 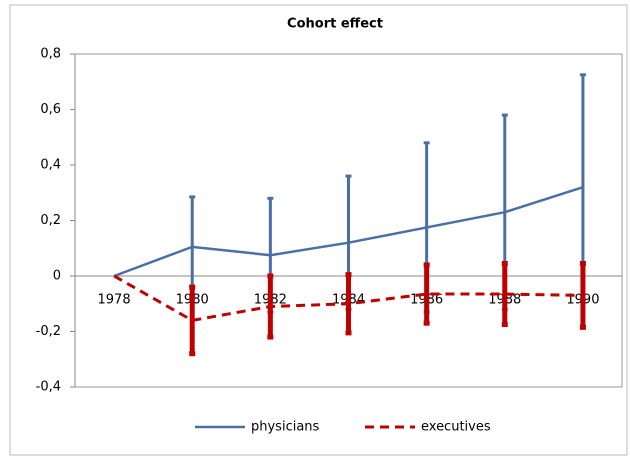 I want to click on y-tick-label: 0,2, so click(x=50, y=220).